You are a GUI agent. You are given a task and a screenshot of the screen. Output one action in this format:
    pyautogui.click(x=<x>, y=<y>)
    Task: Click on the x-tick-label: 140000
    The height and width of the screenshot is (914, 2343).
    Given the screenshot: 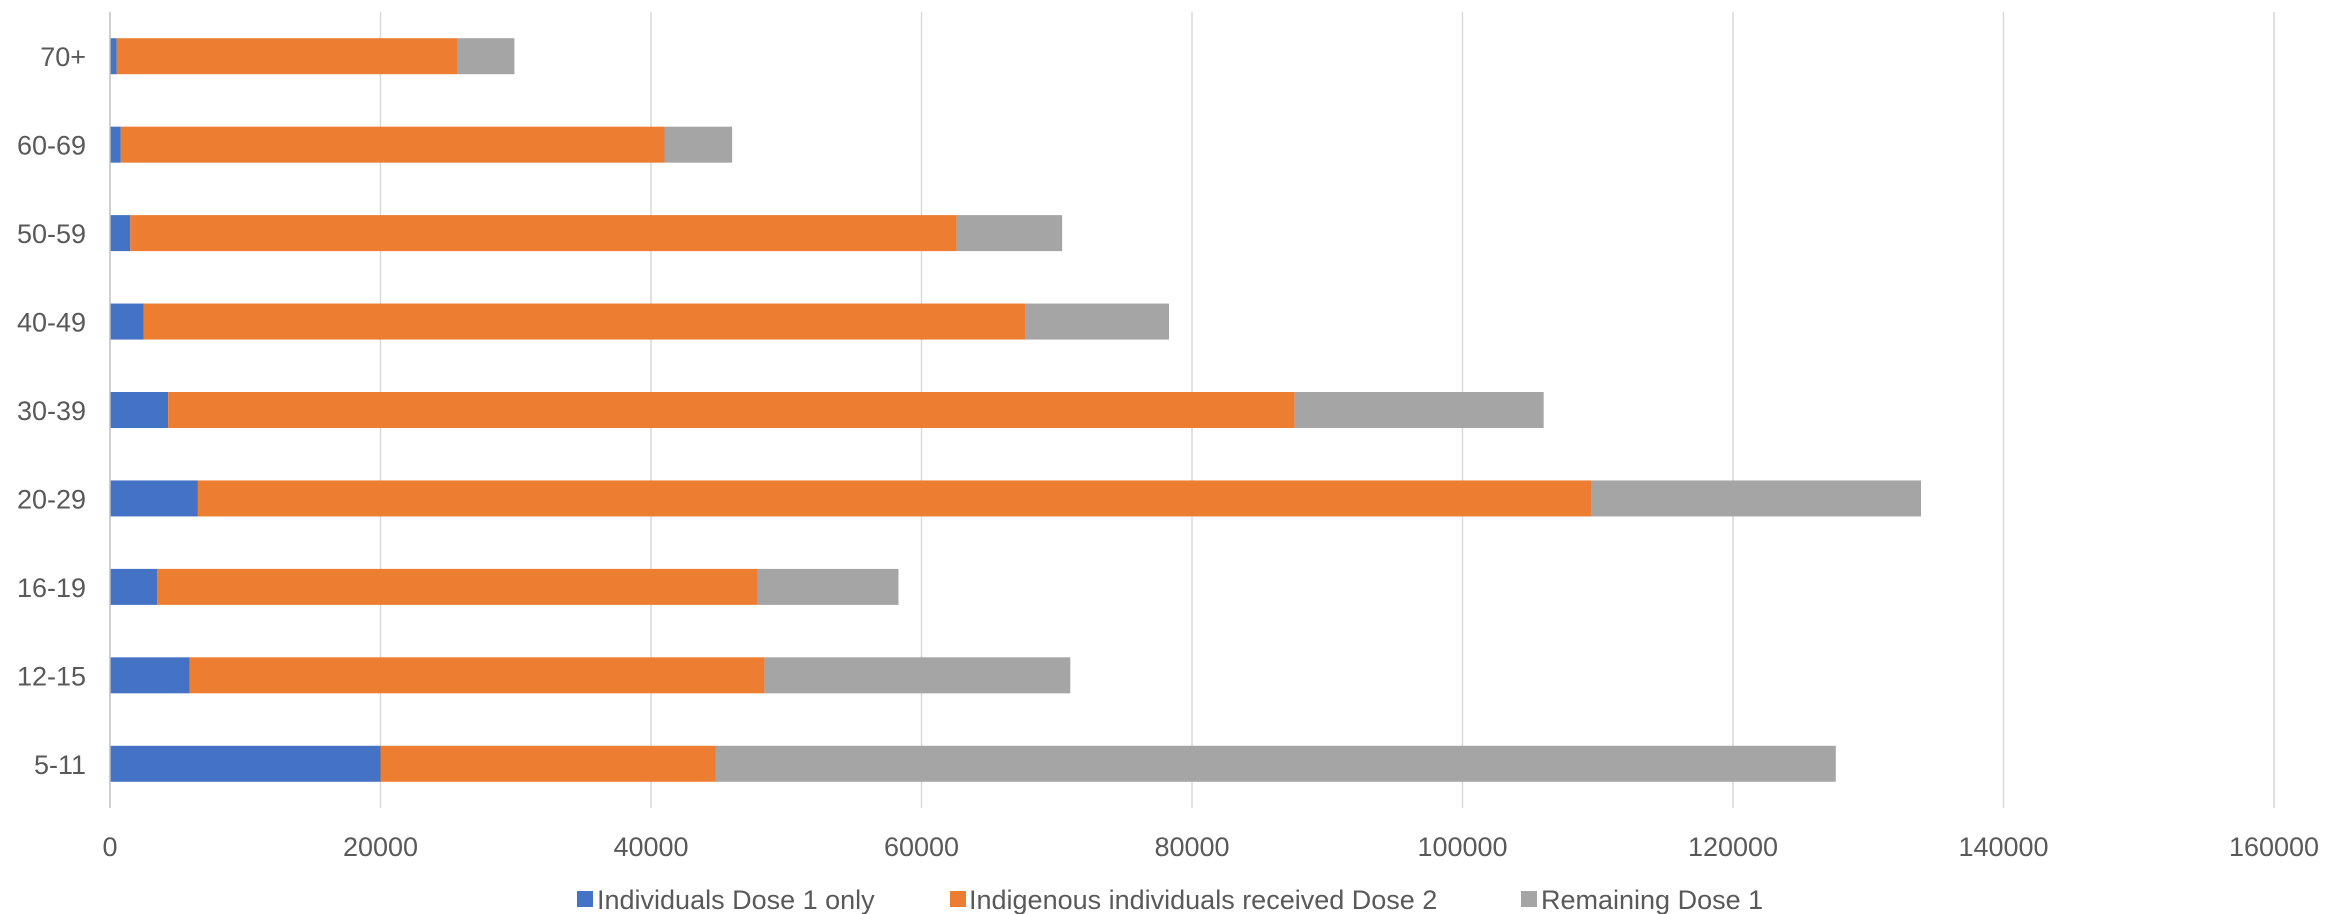 What is the action you would take?
    pyautogui.click(x=2003, y=847)
    